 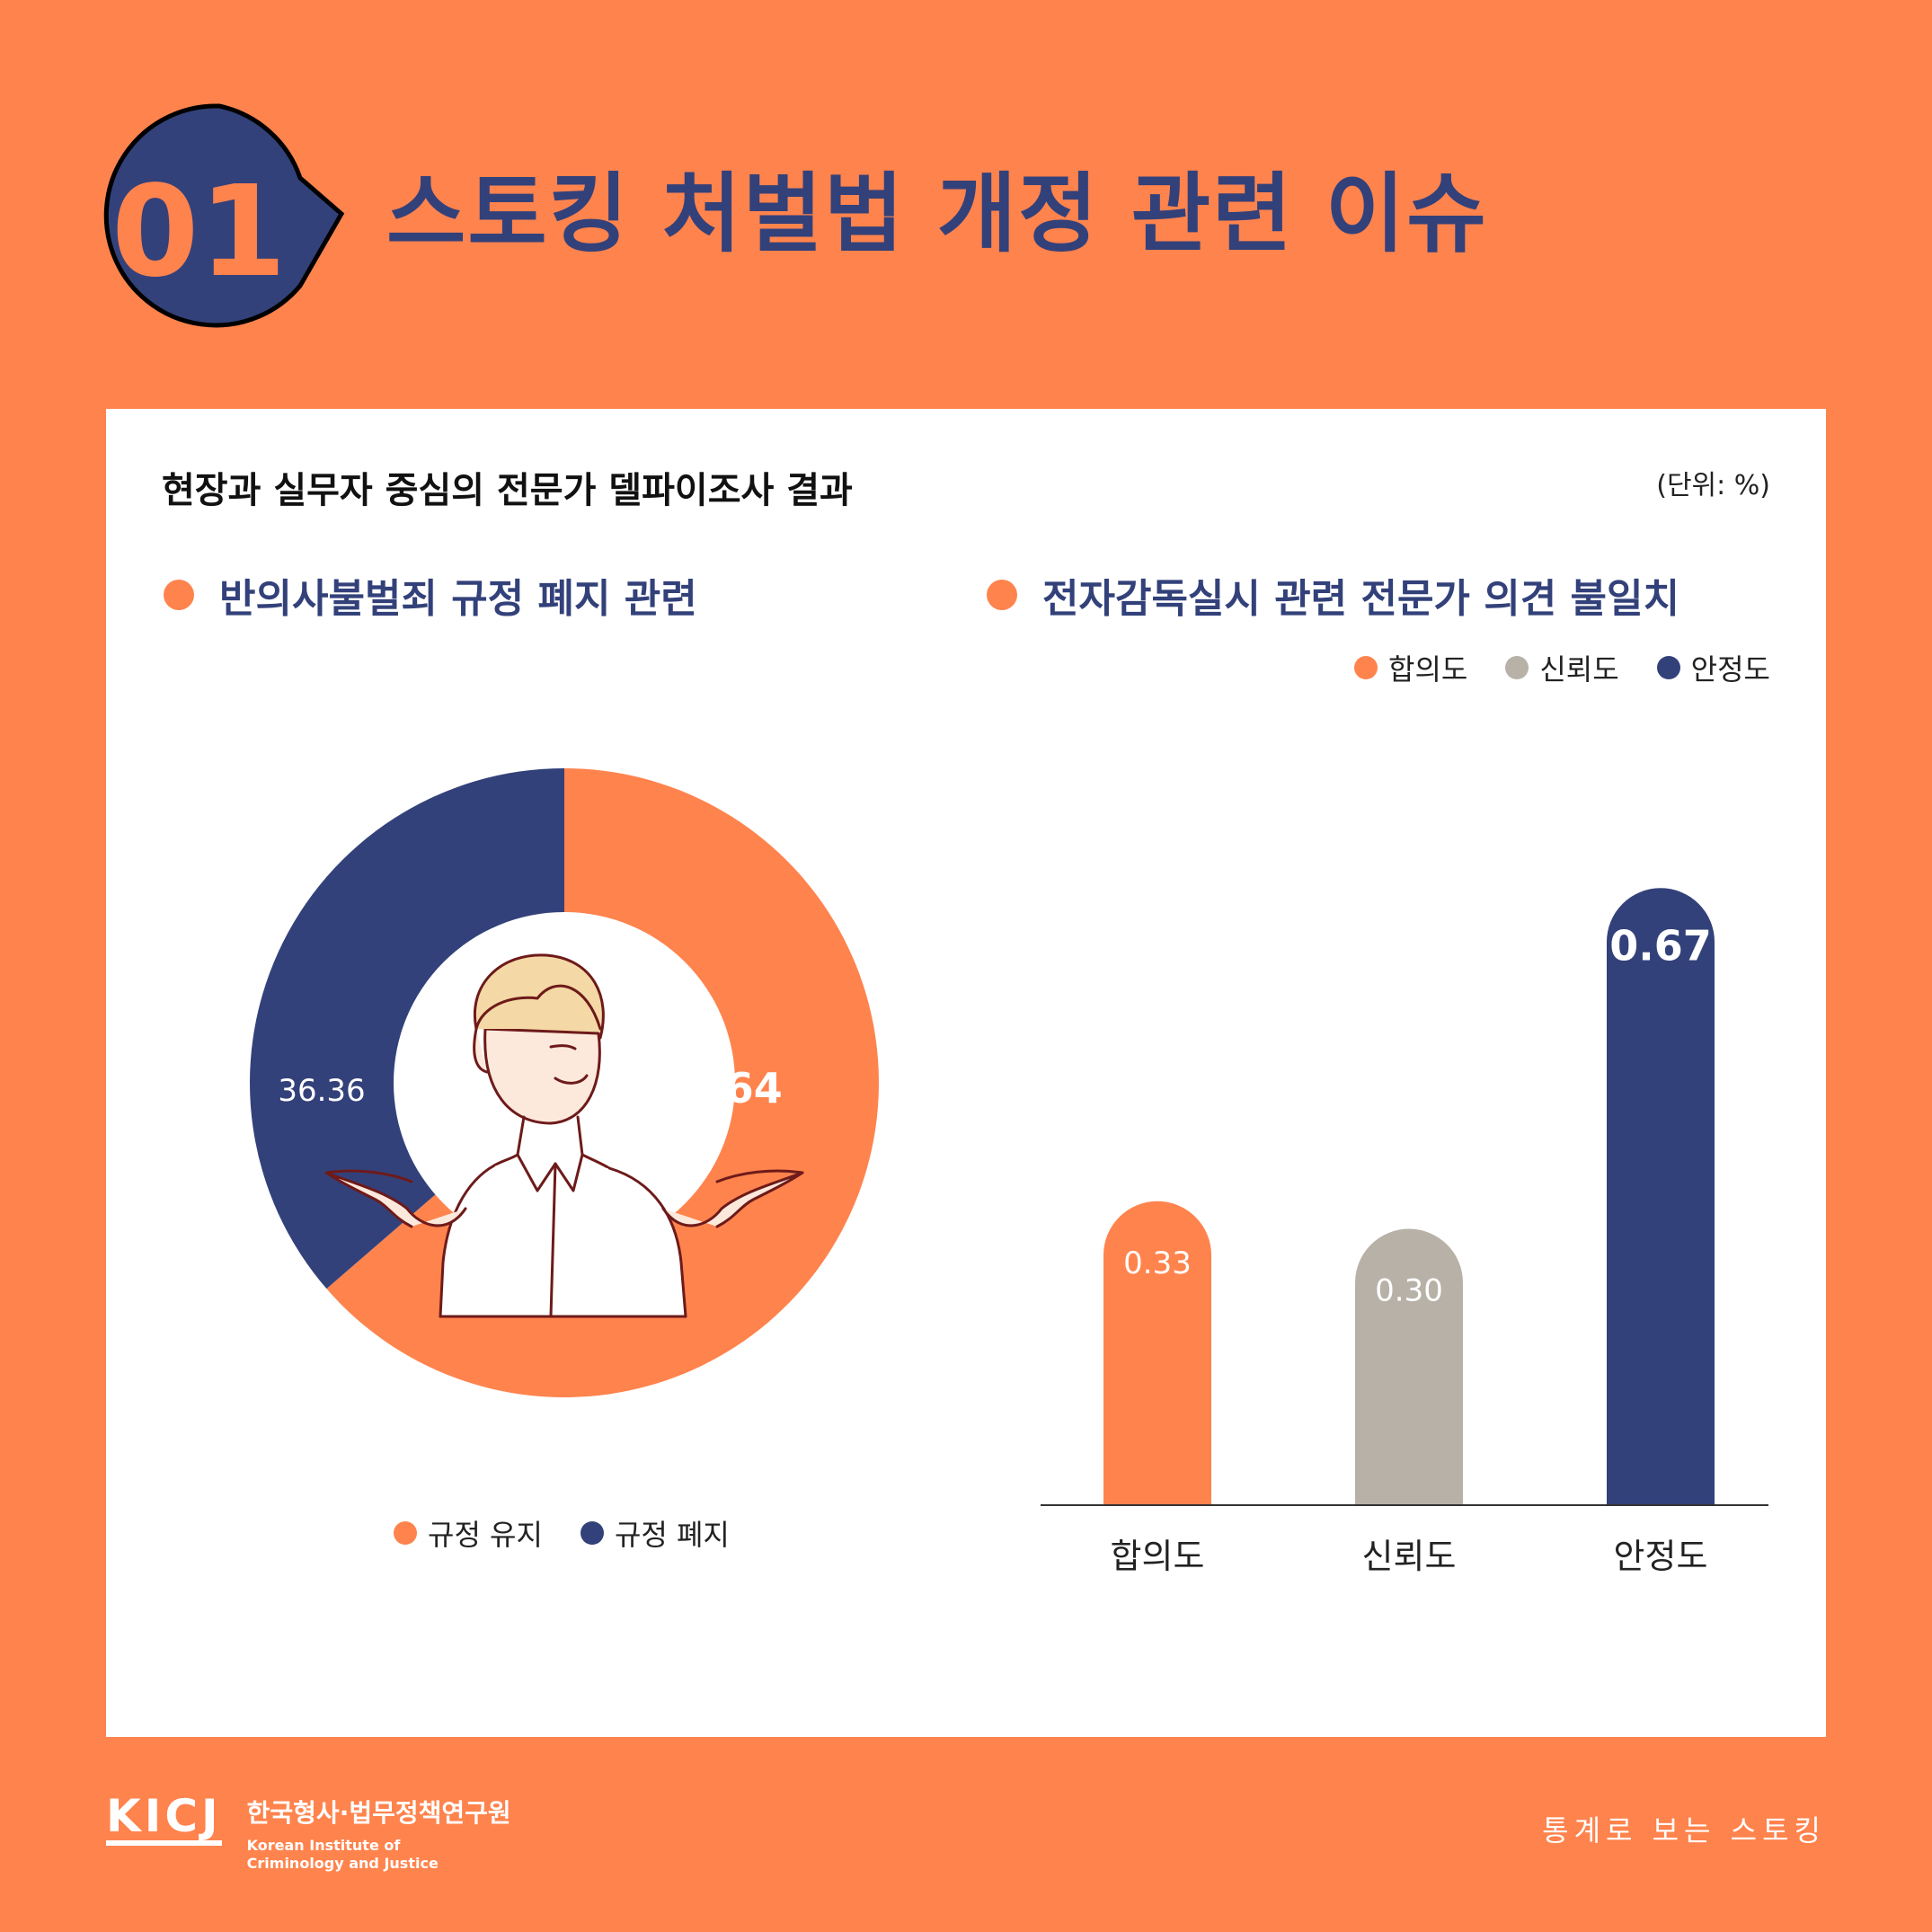 I want to click on bar-section-title: 전자감독실시 관련 전문가 의견 불일치, so click(x=1333, y=595).